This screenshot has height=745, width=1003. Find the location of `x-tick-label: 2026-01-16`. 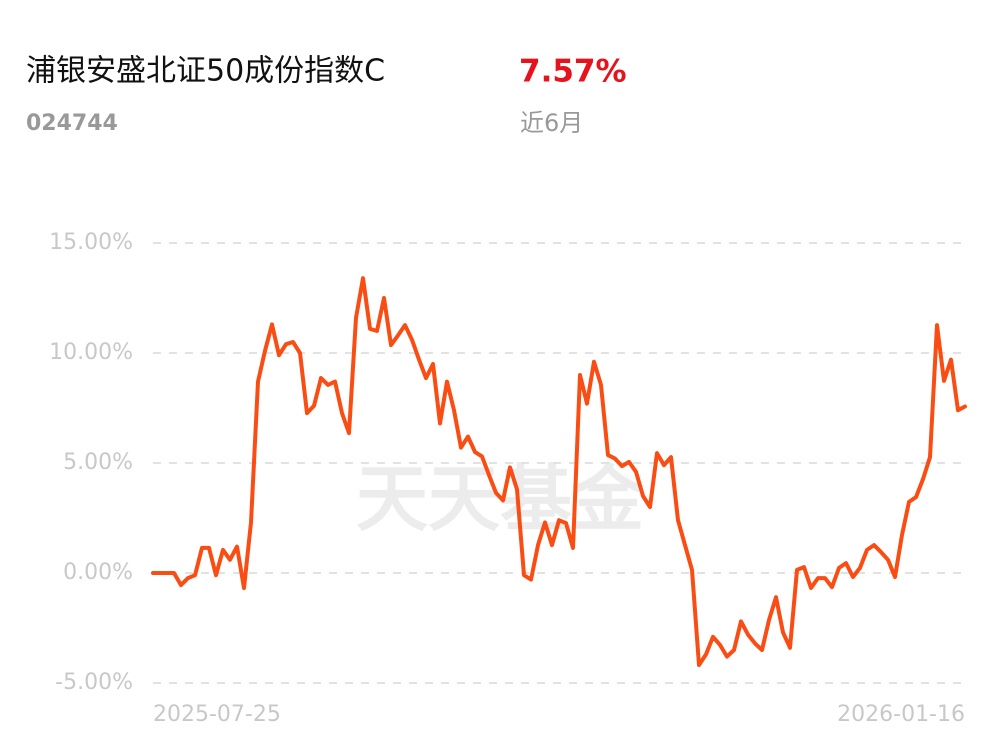

x-tick-label: 2026-01-16 is located at coordinates (901, 714).